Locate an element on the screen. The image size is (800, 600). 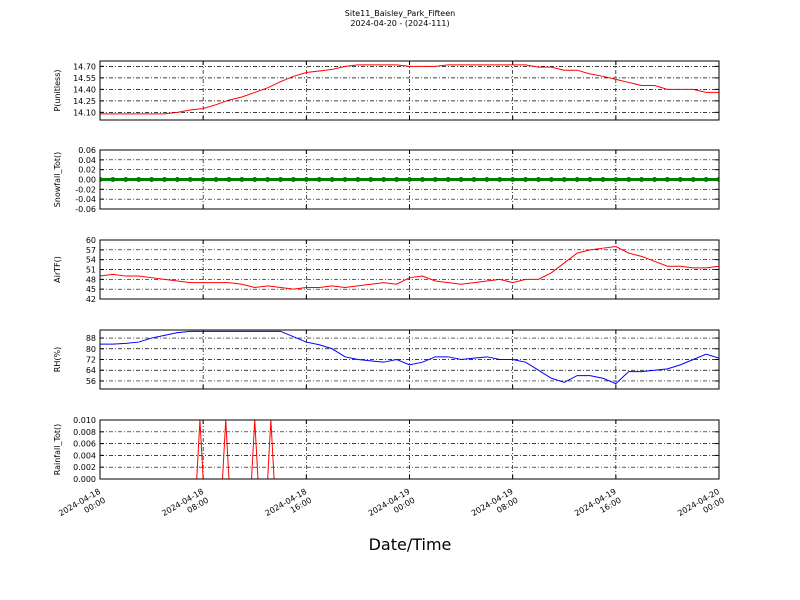
y-tick-label: 64 is located at coordinates (91, 370).